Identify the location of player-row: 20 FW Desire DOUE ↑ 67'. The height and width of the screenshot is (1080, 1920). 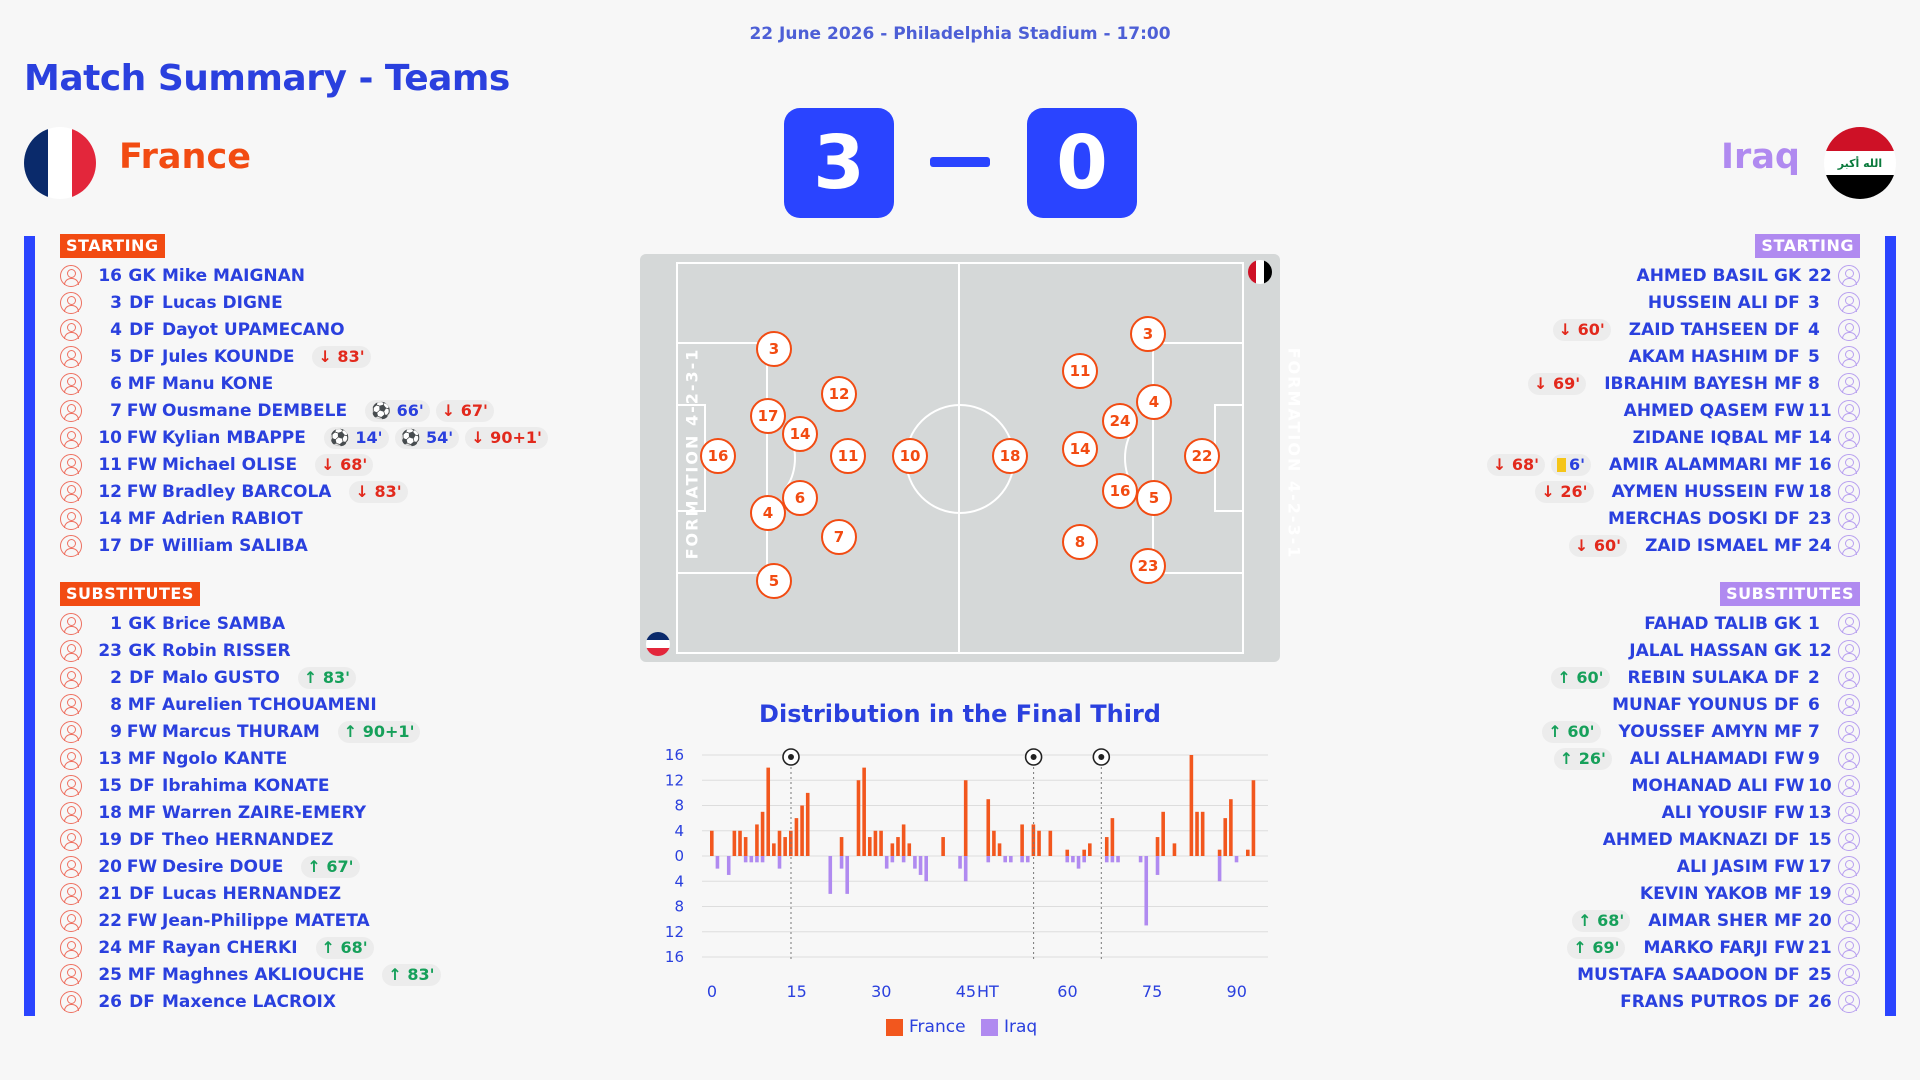
(210, 867).